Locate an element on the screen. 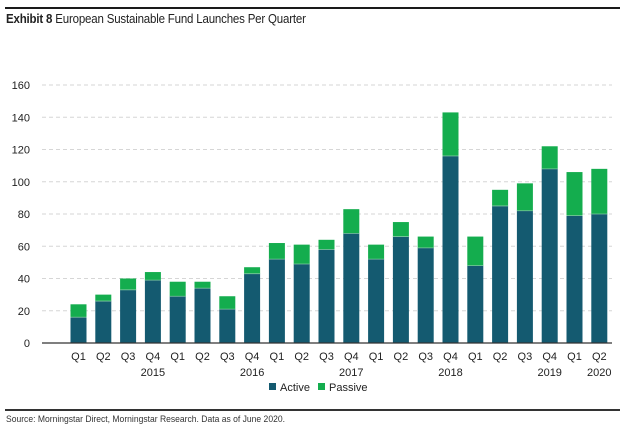 Image resolution: width=625 pixels, height=432 pixels. y-axis-ticks: 0 20 40 60 80 100 120 140 160 is located at coordinates (21, 215).